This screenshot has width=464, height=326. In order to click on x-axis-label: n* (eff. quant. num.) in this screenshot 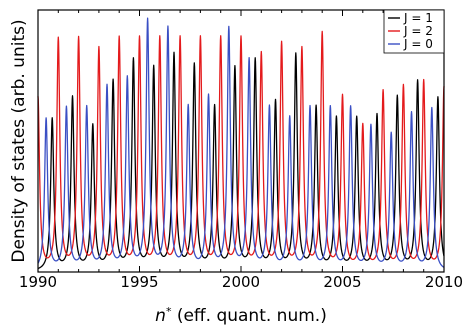, I will do `click(241, 315)`.